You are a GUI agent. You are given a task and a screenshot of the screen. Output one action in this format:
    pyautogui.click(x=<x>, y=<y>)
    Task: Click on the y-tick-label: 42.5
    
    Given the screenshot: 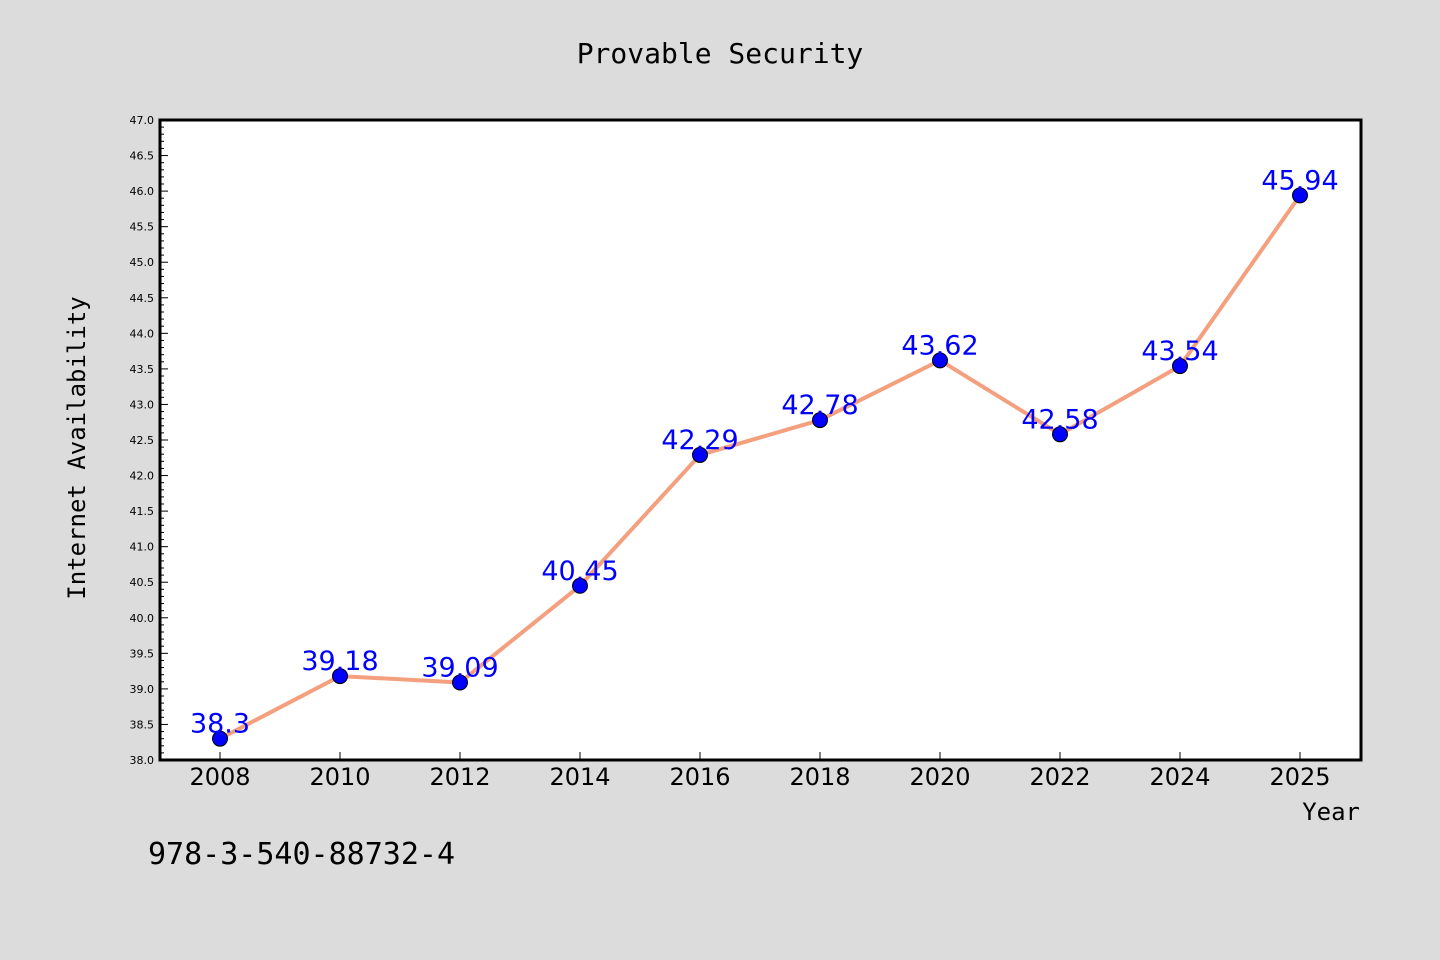 What is the action you would take?
    pyautogui.click(x=142, y=440)
    